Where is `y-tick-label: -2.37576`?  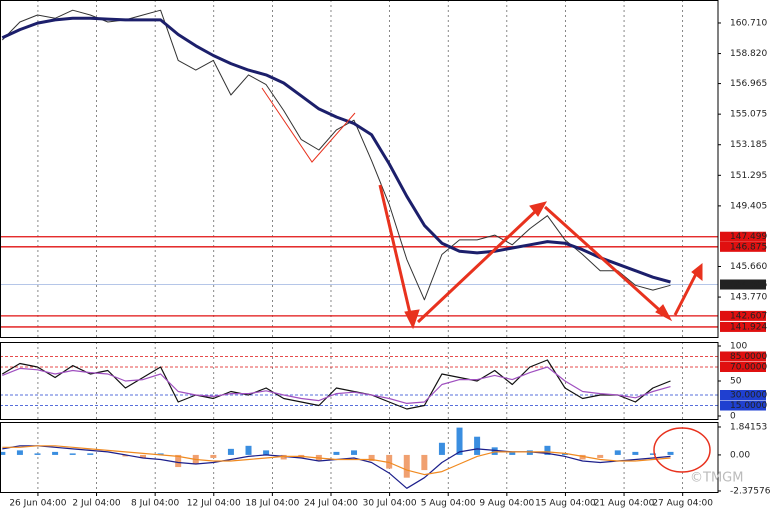
y-tick-label: -2.37576 is located at coordinates (750, 491).